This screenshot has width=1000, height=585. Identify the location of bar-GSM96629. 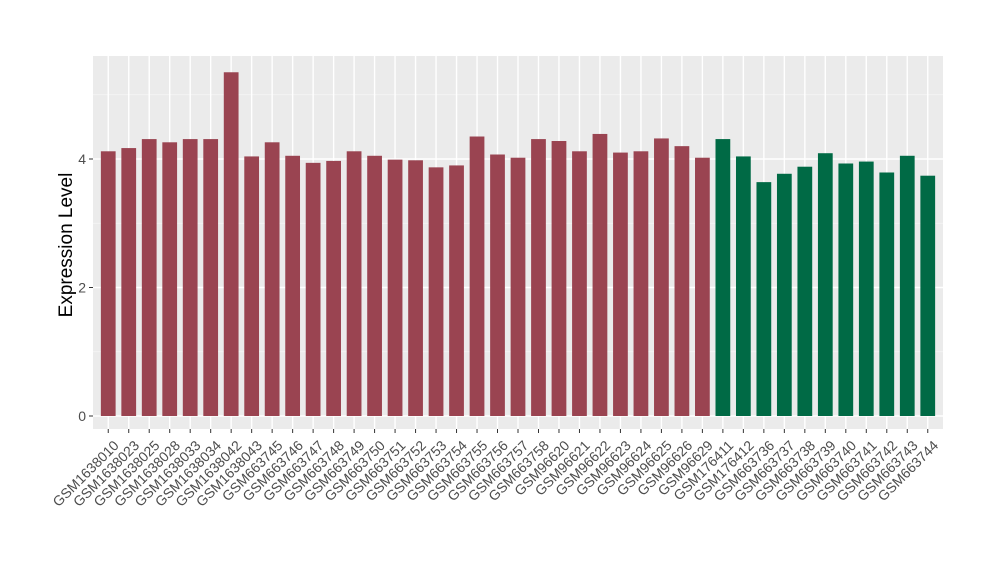
(702, 286).